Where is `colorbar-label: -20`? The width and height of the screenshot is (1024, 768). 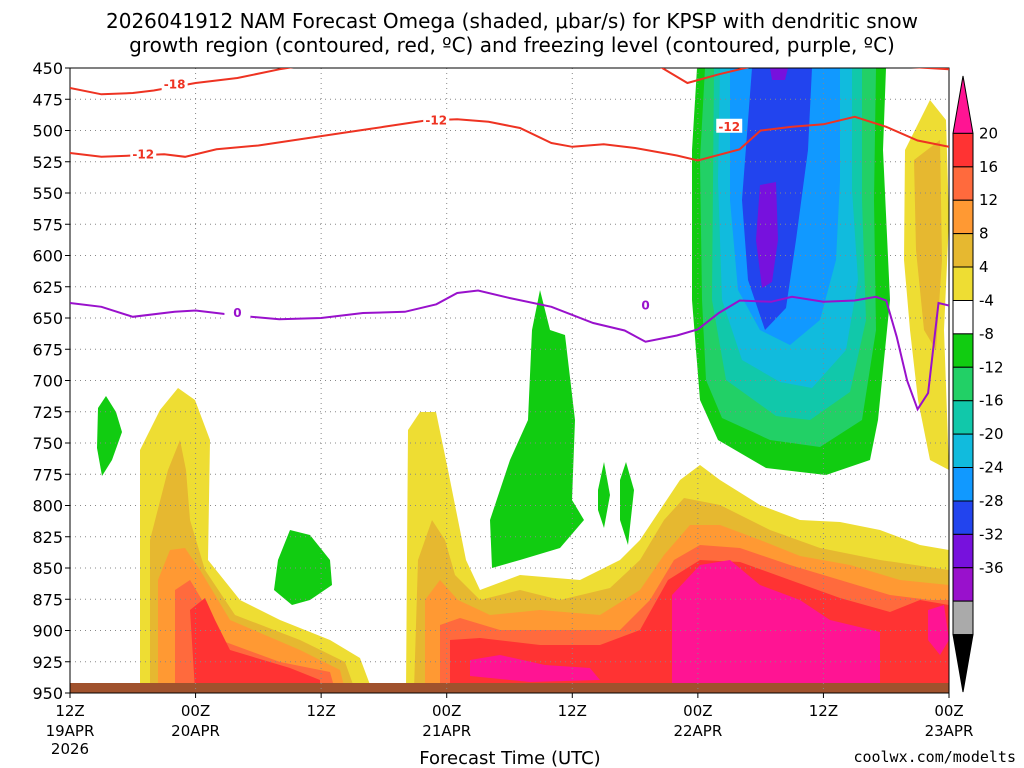
colorbar-label: -20 is located at coordinates (991, 434).